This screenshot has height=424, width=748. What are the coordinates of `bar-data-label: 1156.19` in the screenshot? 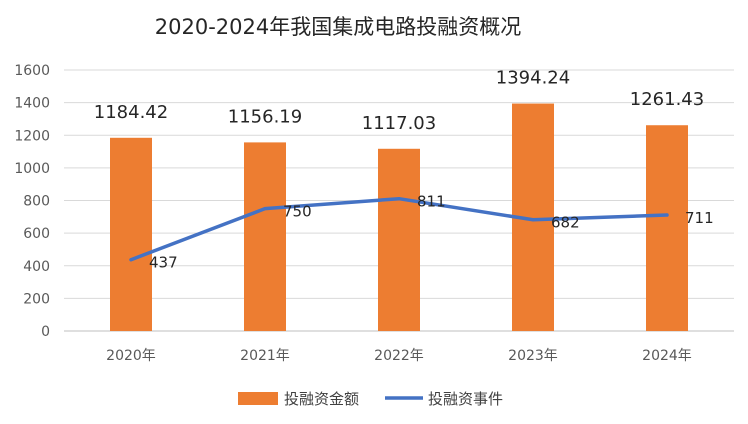 It's located at (265, 116).